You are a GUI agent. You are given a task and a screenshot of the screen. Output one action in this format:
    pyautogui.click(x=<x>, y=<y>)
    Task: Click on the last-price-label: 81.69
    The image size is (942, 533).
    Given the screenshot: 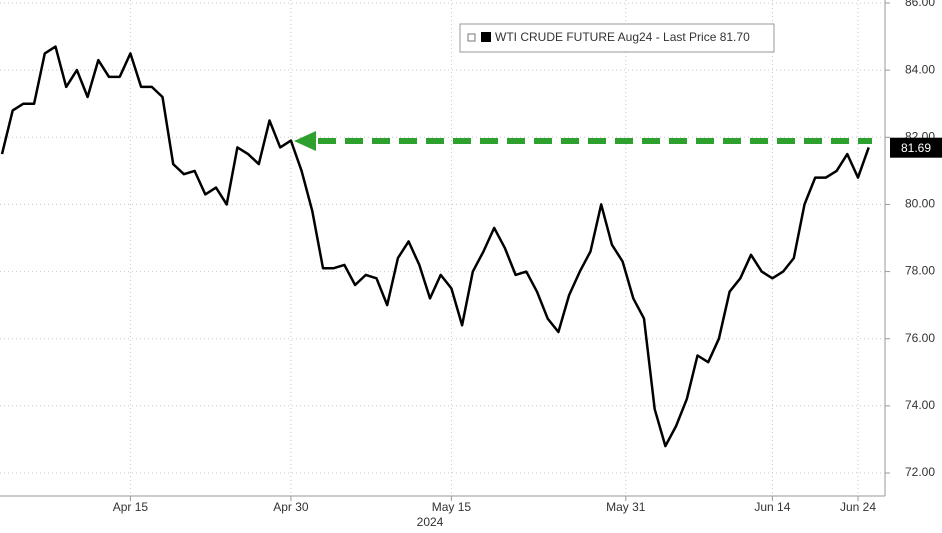 What is the action you would take?
    pyautogui.click(x=916, y=148)
    